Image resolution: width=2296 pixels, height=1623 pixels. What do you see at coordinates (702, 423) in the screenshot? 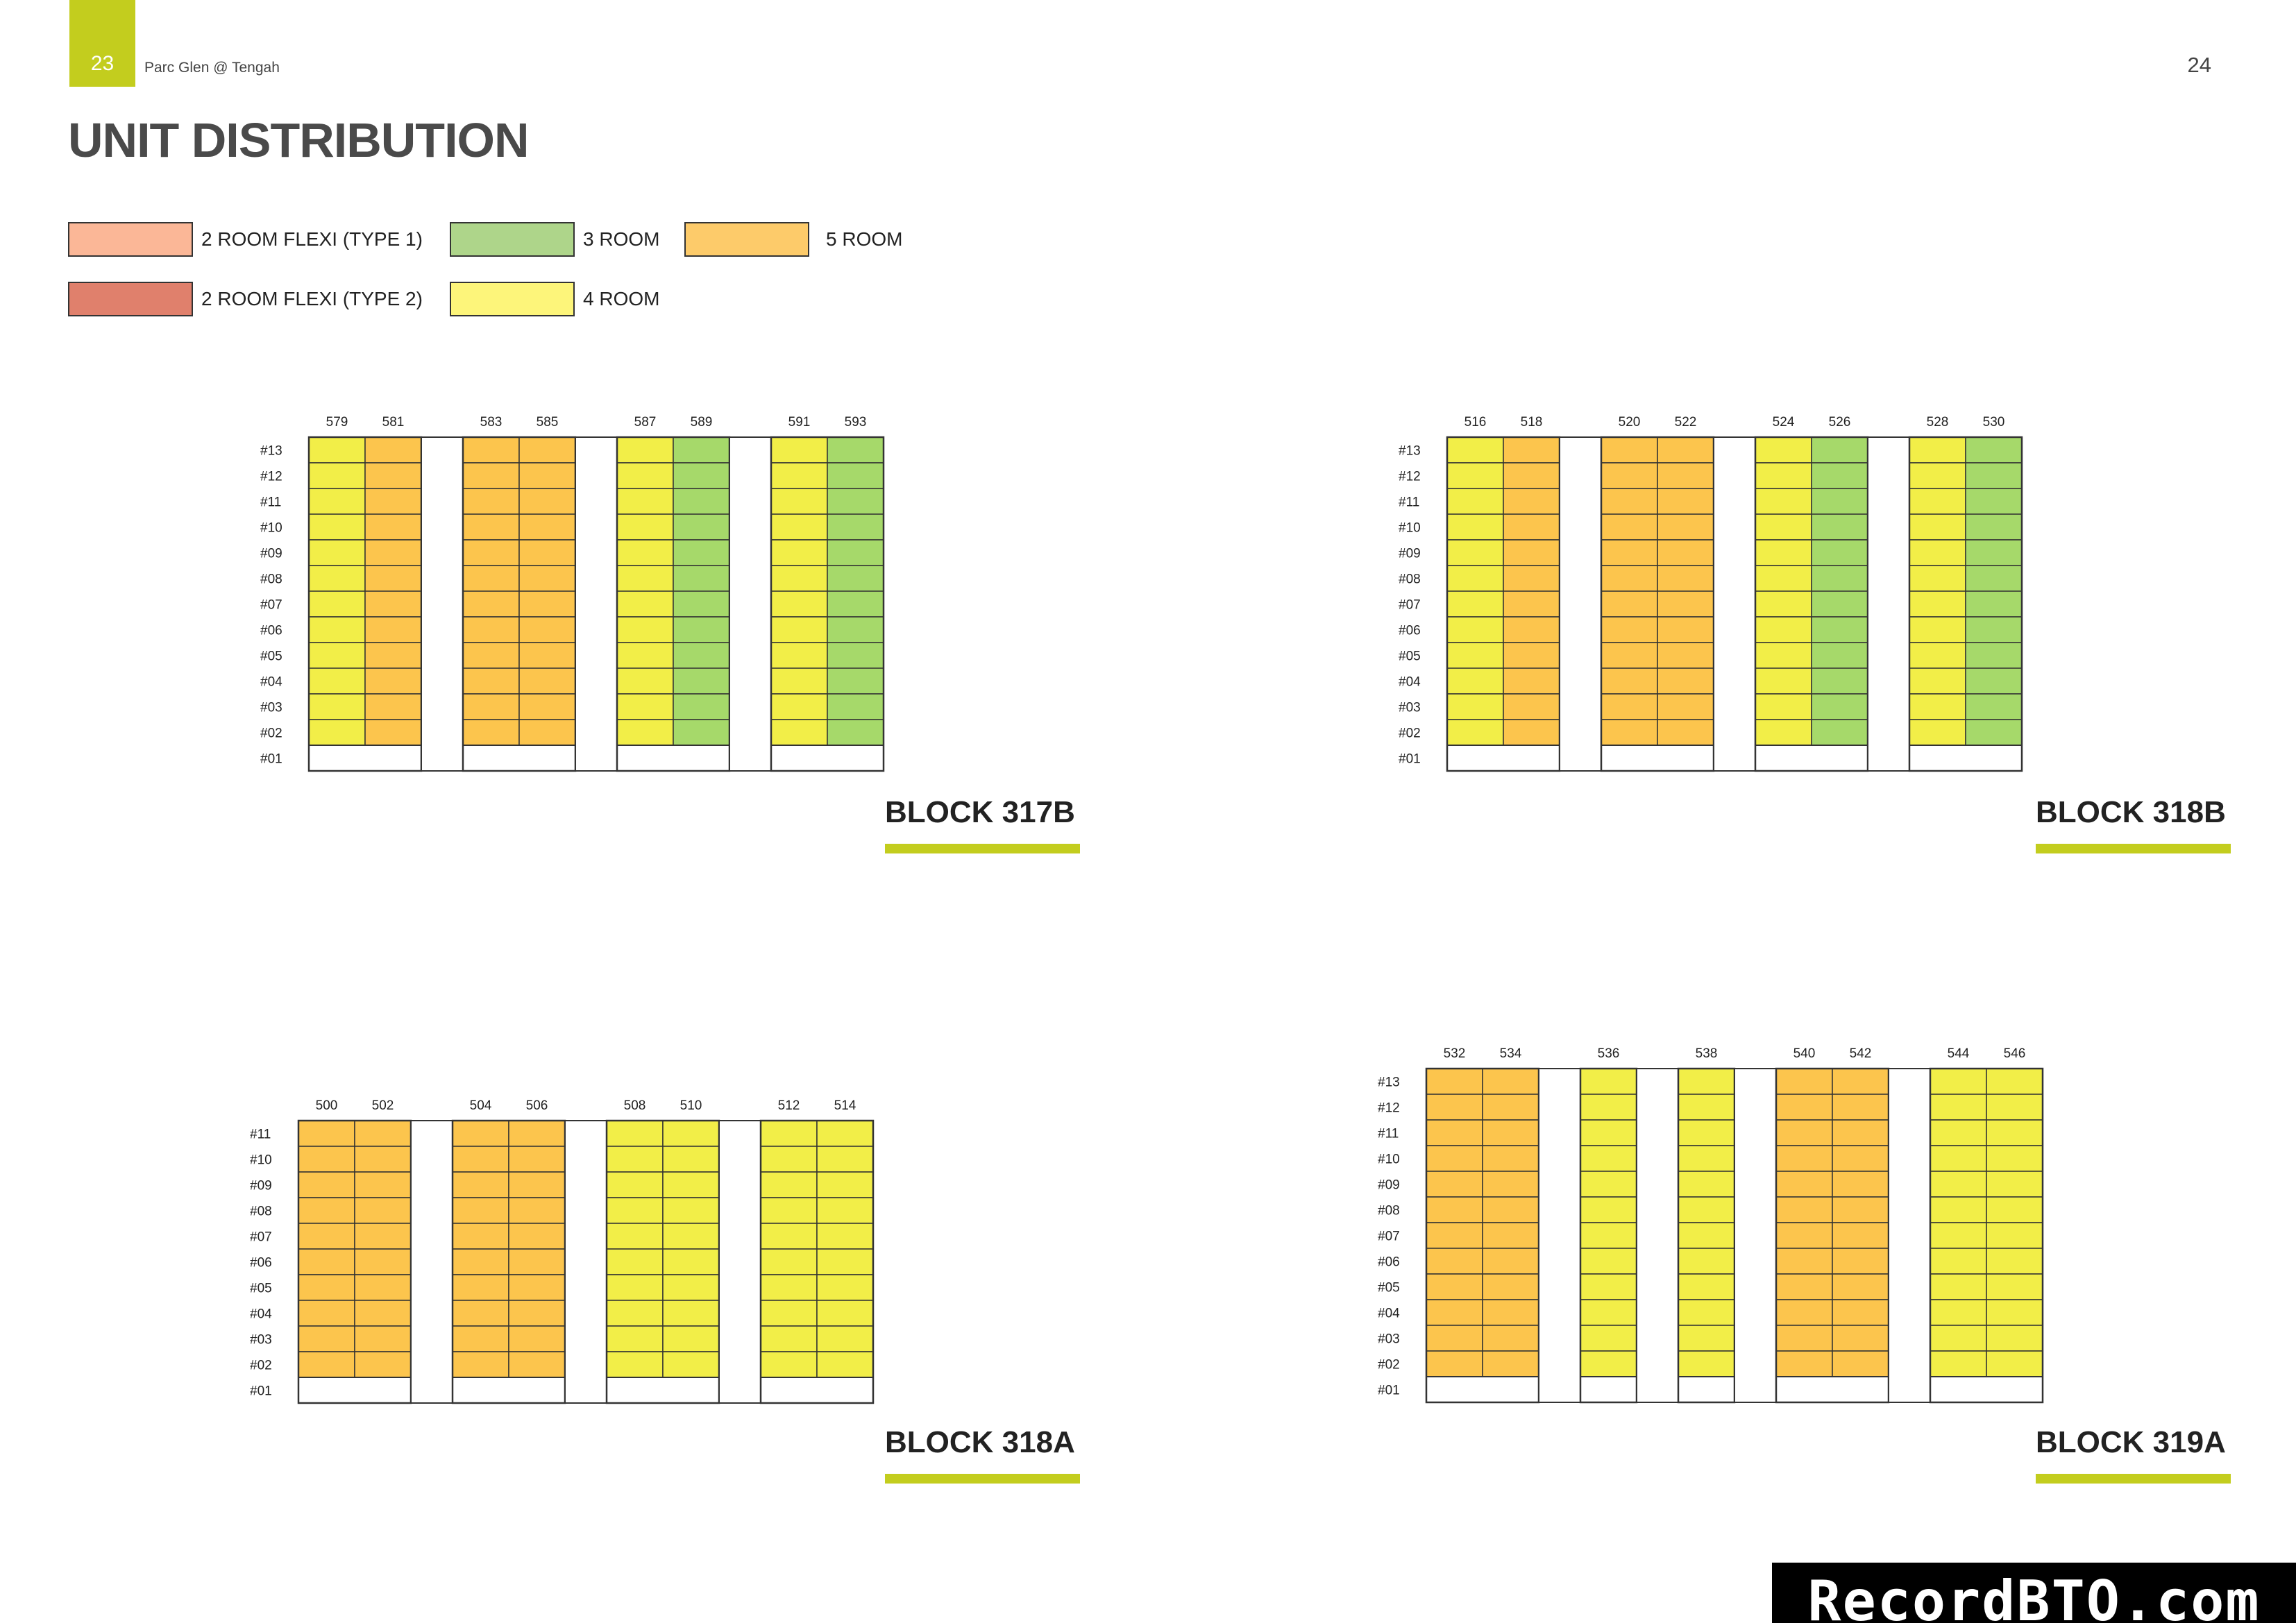
I see `unit-number-label: 589` at bounding box center [702, 423].